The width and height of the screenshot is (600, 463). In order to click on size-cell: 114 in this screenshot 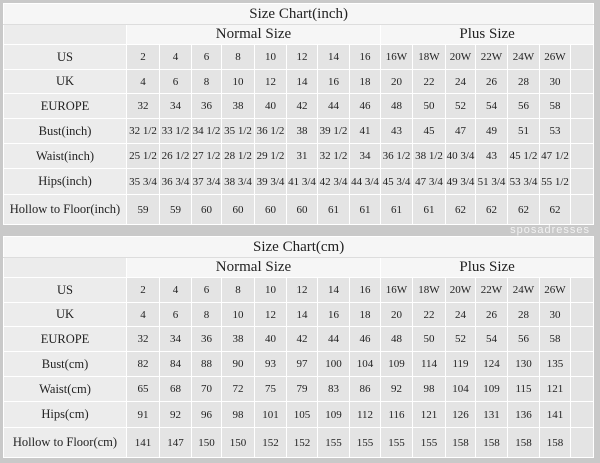, I will do `click(429, 364)`.